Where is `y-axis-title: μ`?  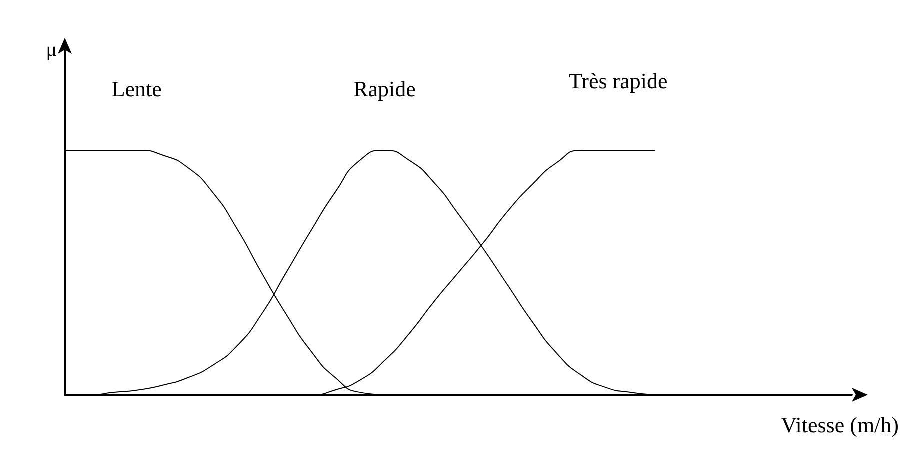 y-axis-title: μ is located at coordinates (51, 50).